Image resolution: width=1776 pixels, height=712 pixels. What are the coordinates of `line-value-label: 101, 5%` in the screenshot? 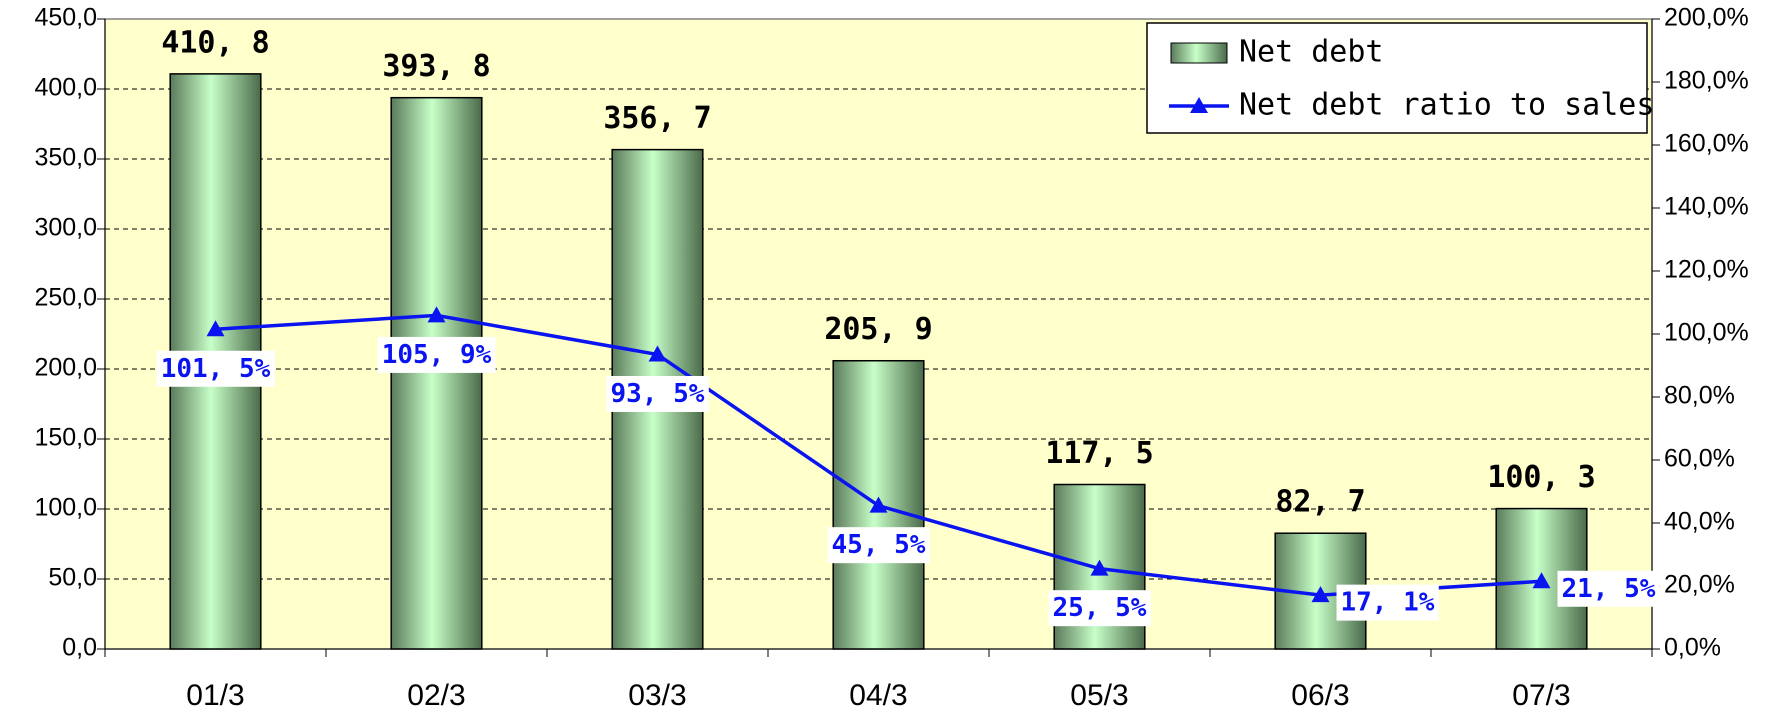 It's located at (216, 369).